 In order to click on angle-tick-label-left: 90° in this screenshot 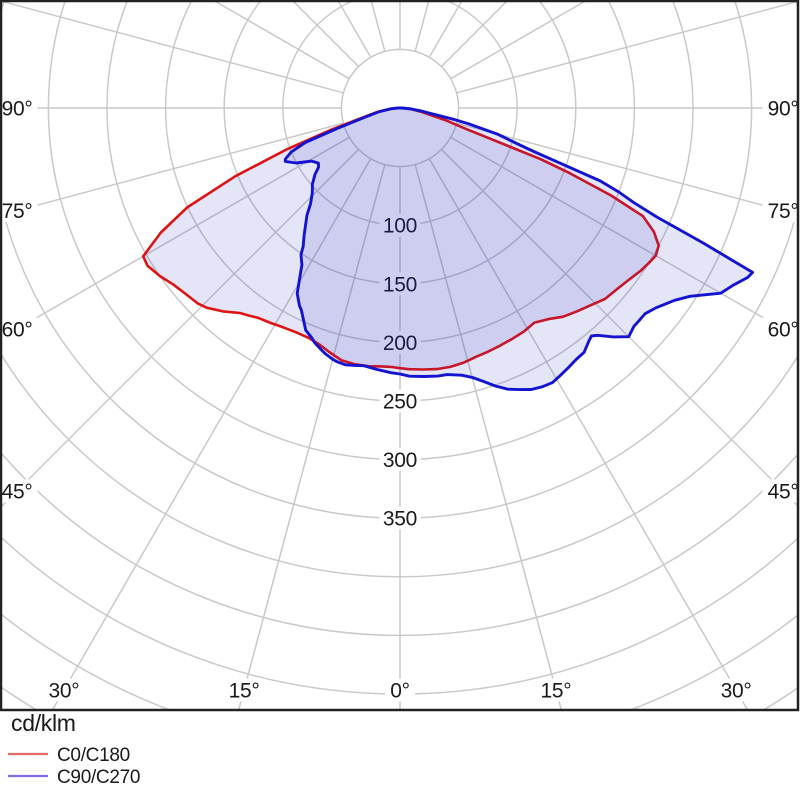, I will do `click(17, 109)`.